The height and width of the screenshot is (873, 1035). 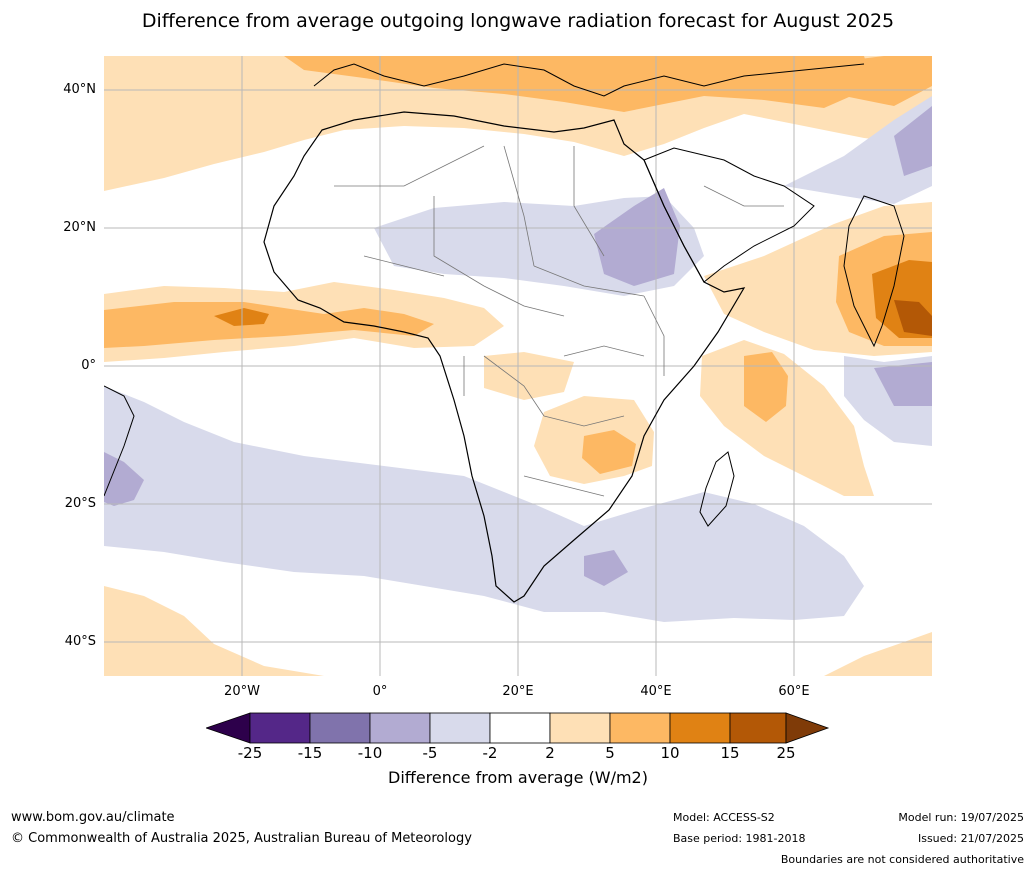 I want to click on europe-coastline, so click(x=589, y=80).